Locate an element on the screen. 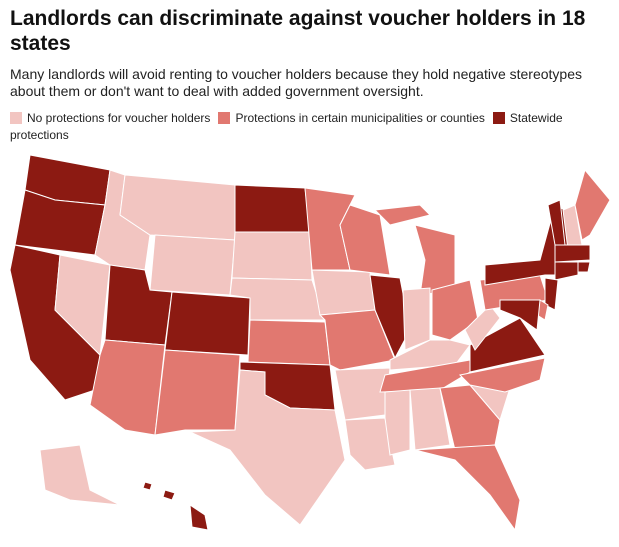  legend-item: No protections for voucher holders is located at coordinates (110, 118).